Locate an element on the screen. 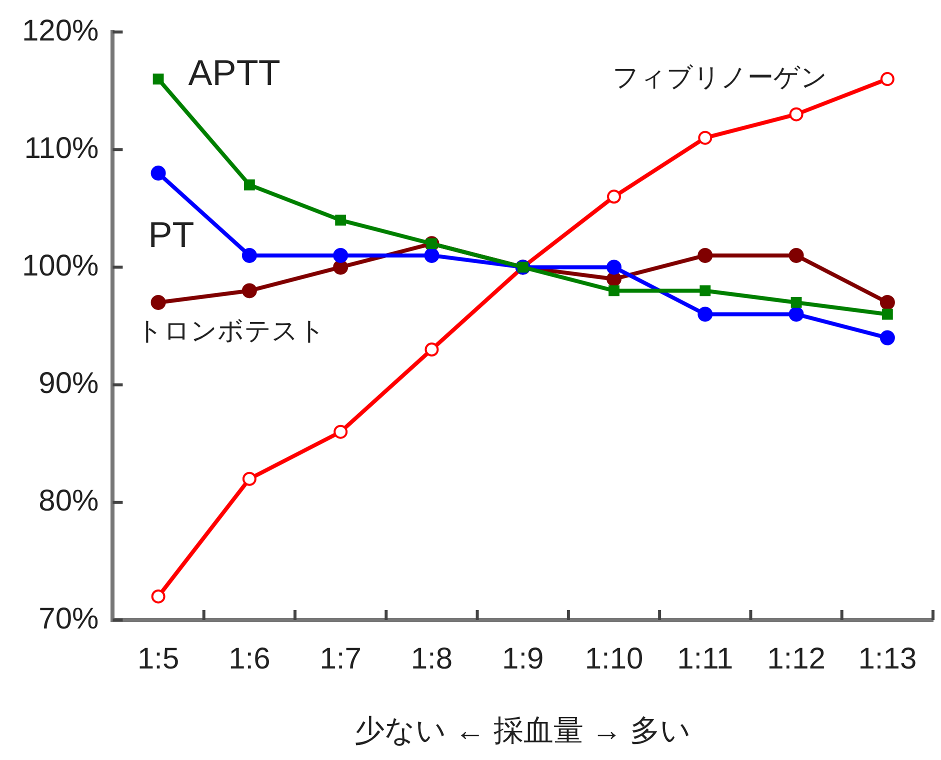 This screenshot has width=941, height=760. series-label: トロンボテスト is located at coordinates (231, 331).